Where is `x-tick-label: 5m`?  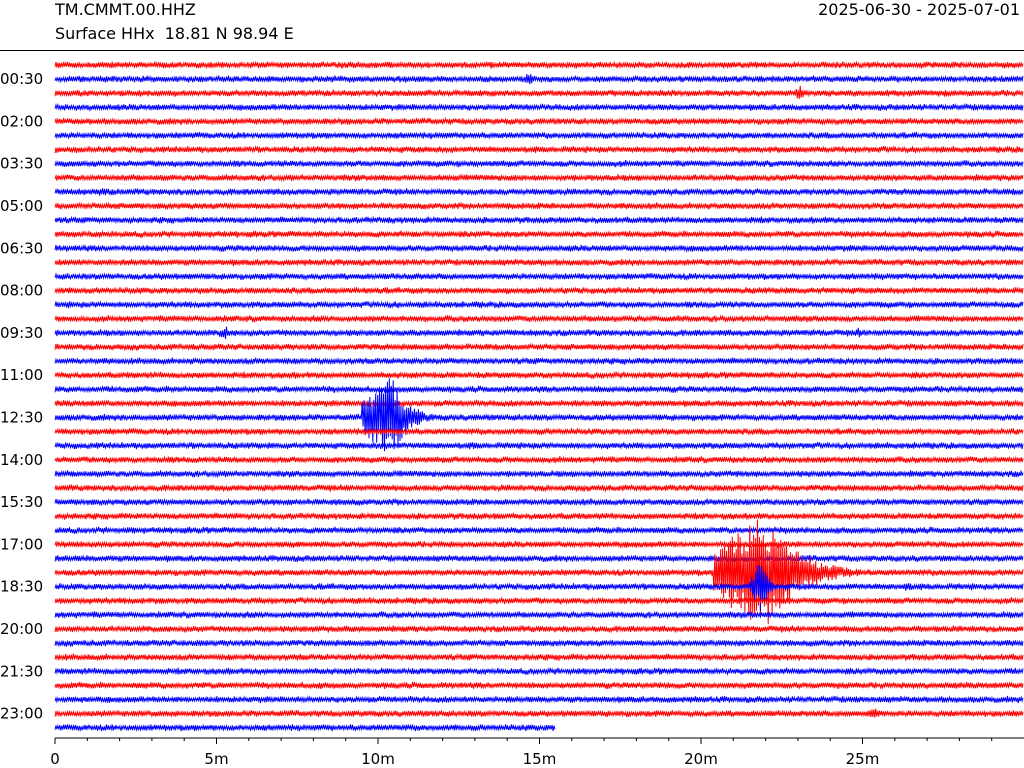 x-tick-label: 5m is located at coordinates (216, 759).